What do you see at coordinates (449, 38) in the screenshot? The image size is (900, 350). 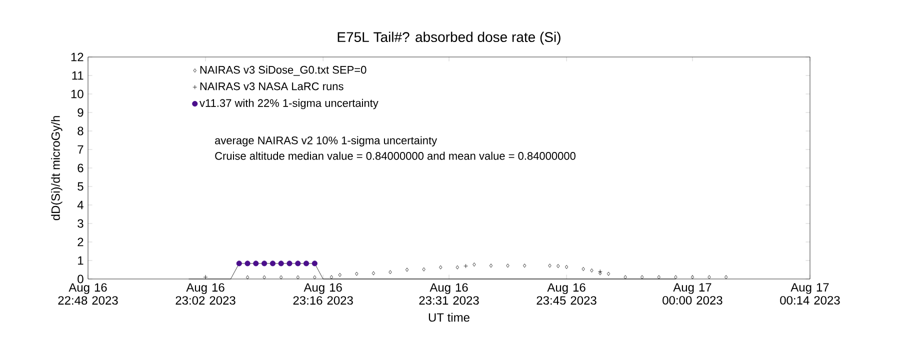 I see `chart-title: E75L Tail#? absorbed dose rate (Si)` at bounding box center [449, 38].